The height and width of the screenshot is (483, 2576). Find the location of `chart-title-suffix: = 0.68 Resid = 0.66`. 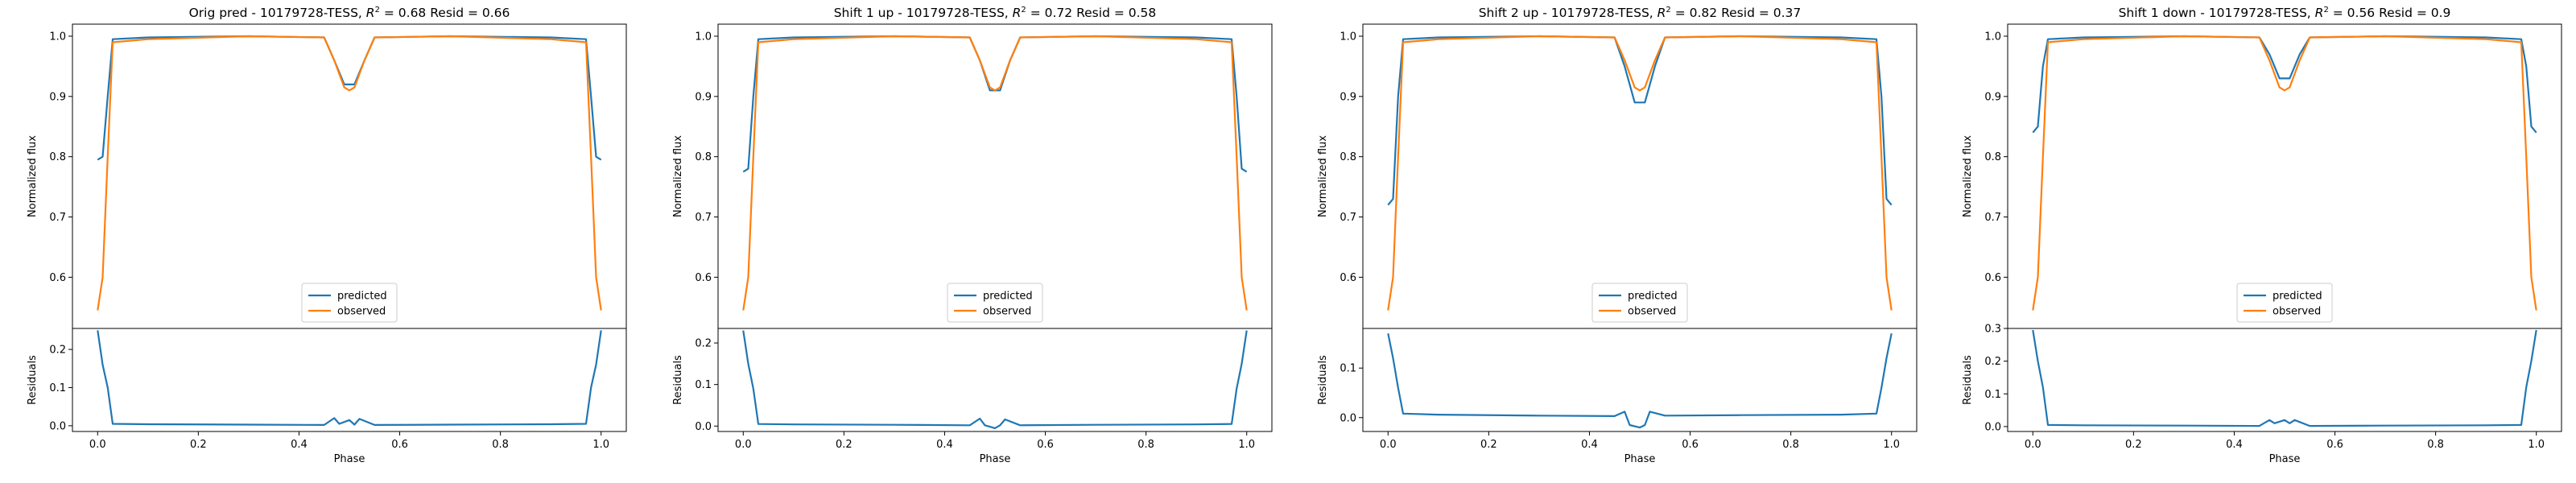

chart-title-suffix: = 0.68 Resid = 0.66 is located at coordinates (445, 13).